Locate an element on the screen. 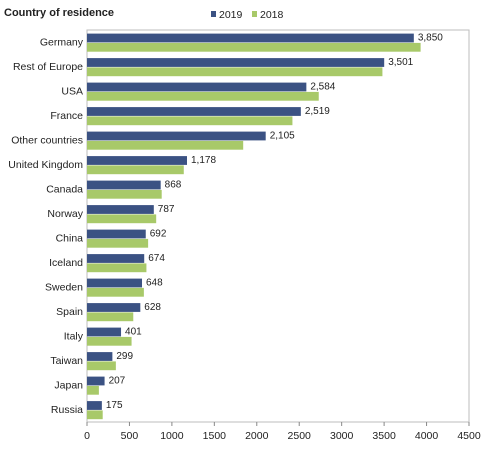  data-label-sweden: 648 is located at coordinates (154, 283).